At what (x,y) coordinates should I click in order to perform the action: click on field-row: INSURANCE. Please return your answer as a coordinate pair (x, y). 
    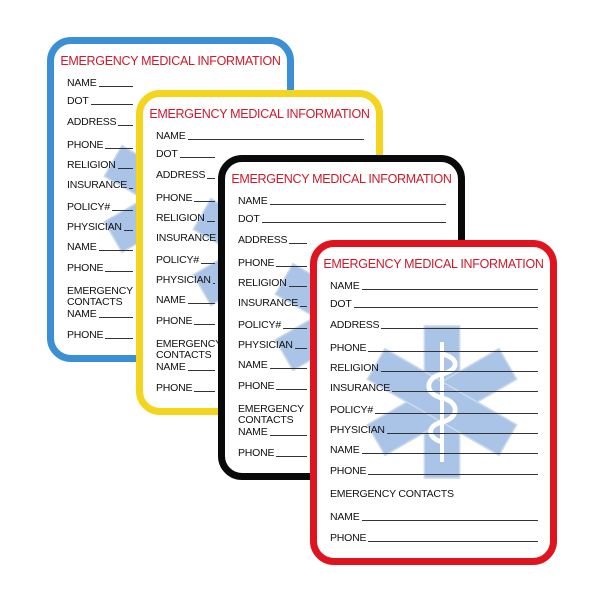
    Looking at the image, I should click on (186, 238).